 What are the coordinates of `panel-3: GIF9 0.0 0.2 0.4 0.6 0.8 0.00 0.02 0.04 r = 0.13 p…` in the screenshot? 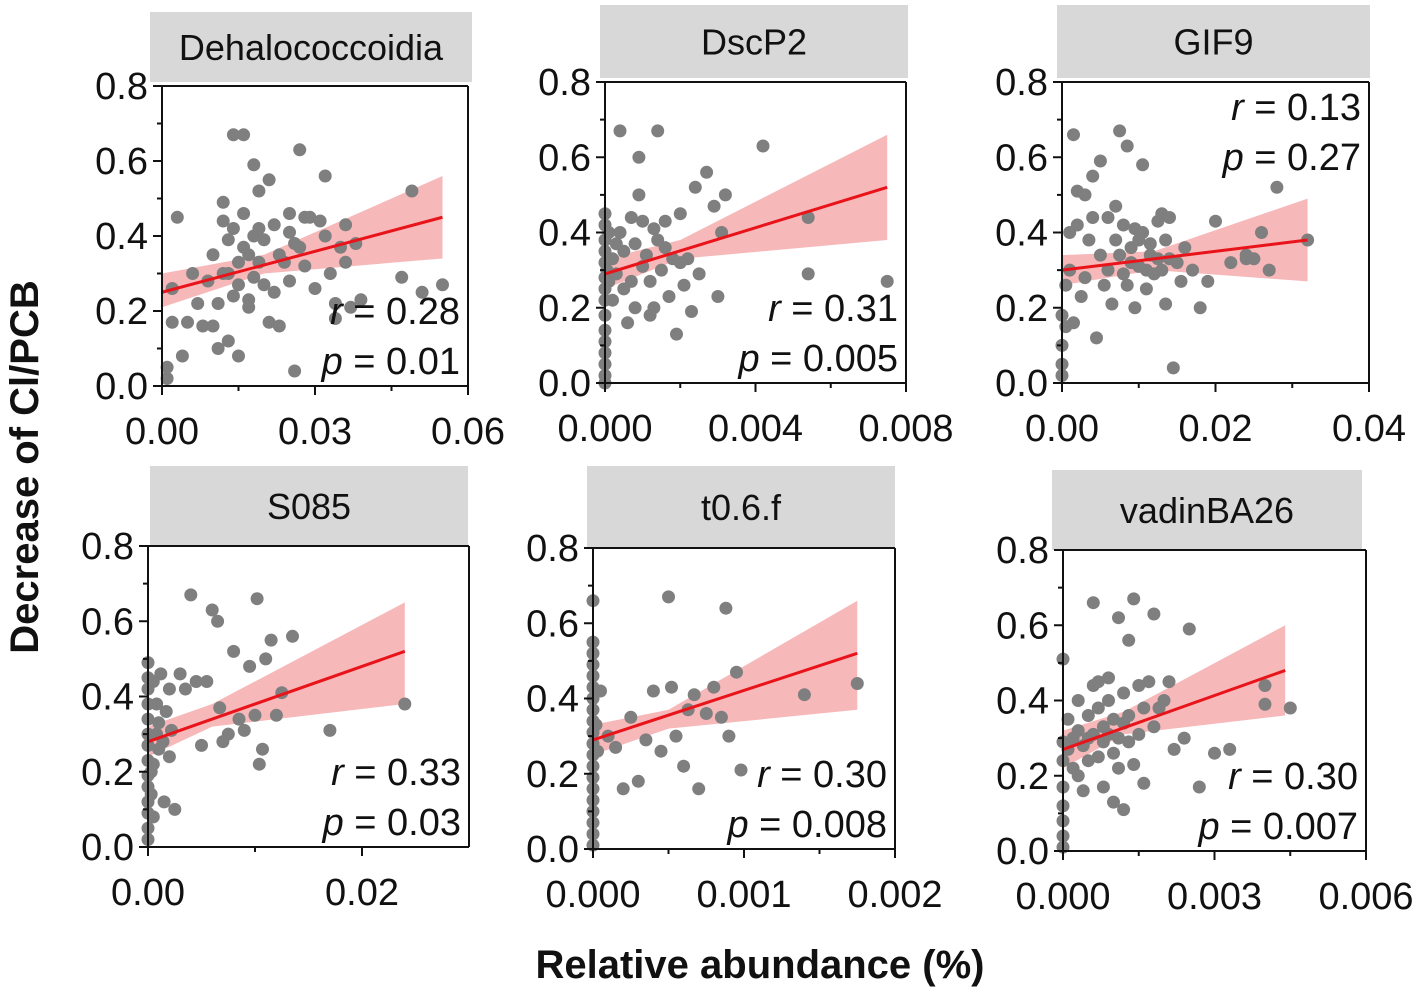 It's located at (1200, 227).